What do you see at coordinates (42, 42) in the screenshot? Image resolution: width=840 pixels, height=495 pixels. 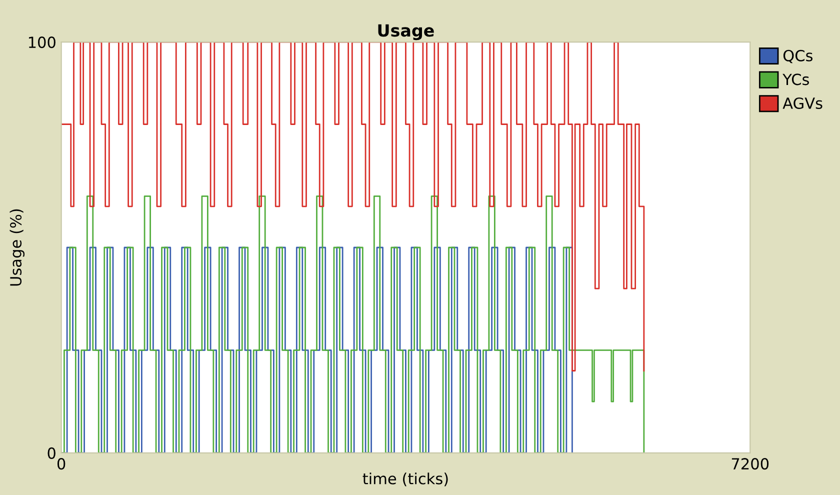 I see `y-tick-label: 100` at bounding box center [42, 42].